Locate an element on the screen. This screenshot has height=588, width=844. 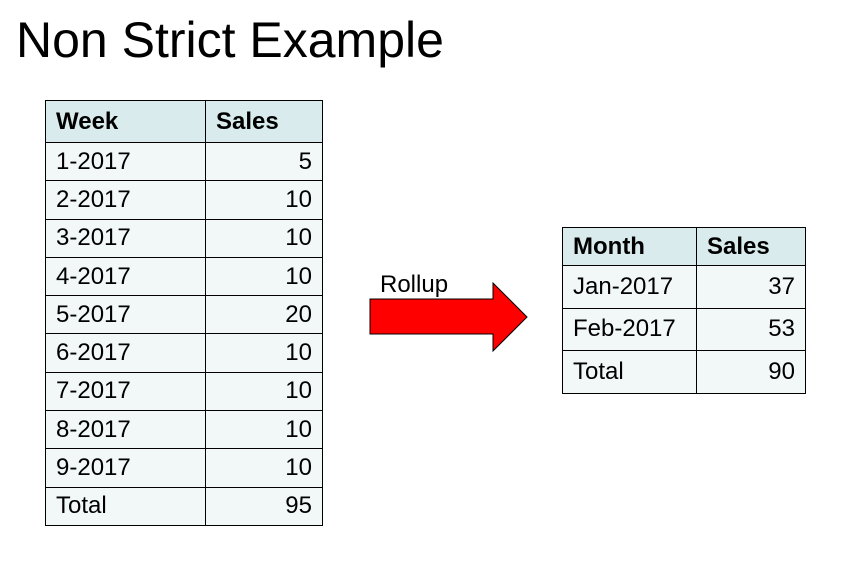
week-cell: 4-2017 is located at coordinates (125, 276).